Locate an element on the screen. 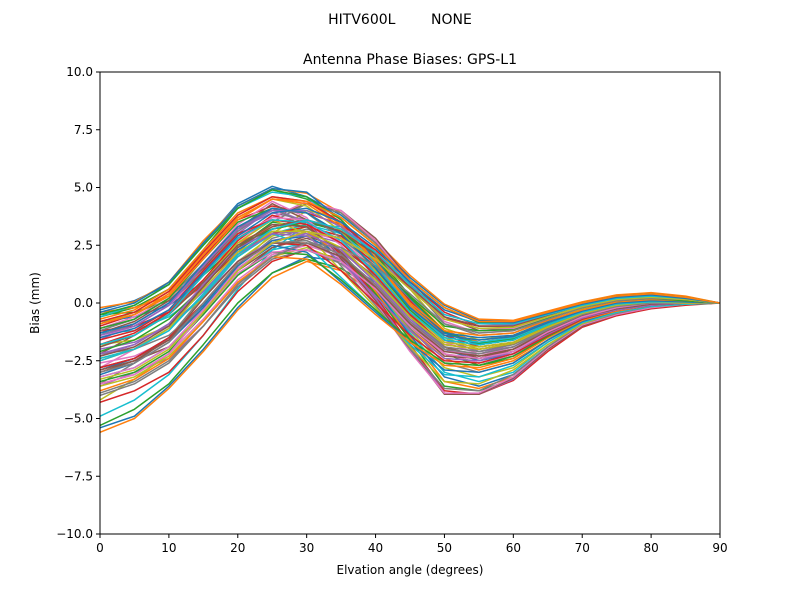 The width and height of the screenshot is (800, 600). x-tick-label: 90 is located at coordinates (719, 548).